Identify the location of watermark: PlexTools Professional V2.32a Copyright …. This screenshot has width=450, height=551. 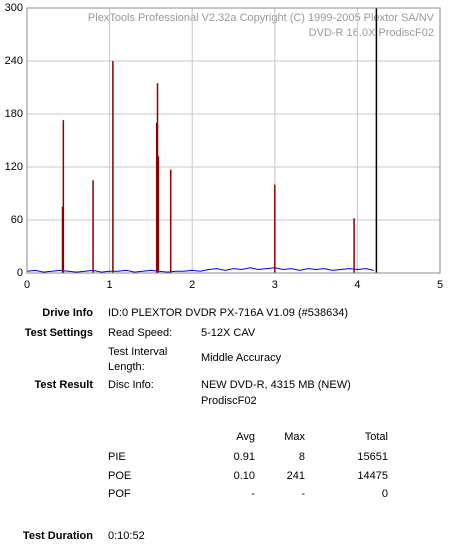
(261, 18).